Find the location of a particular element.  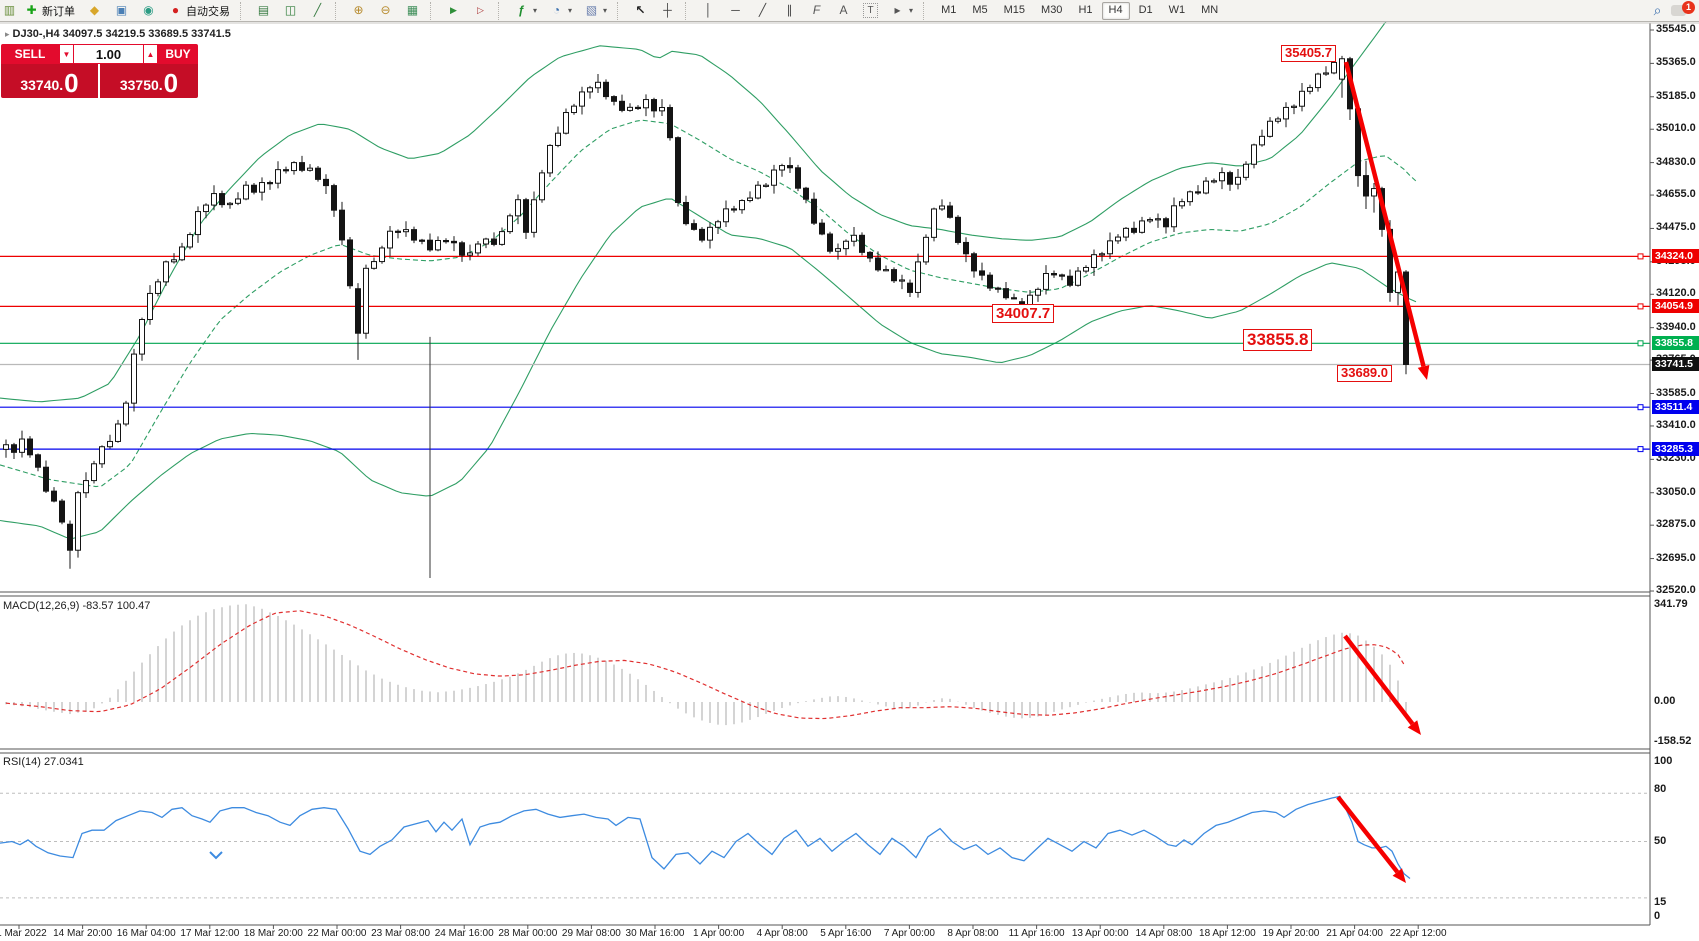

text-label-button: T is located at coordinates (870, 11).